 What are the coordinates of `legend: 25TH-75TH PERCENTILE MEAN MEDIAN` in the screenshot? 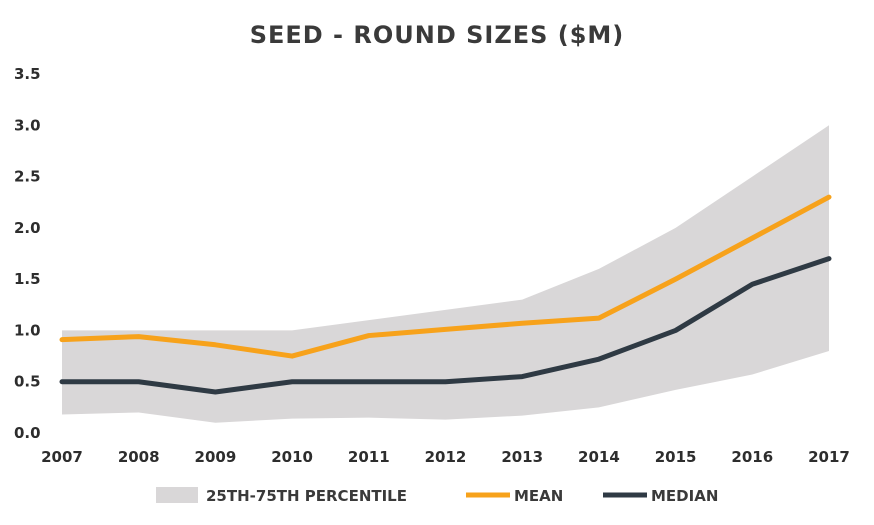 It's located at (437, 496).